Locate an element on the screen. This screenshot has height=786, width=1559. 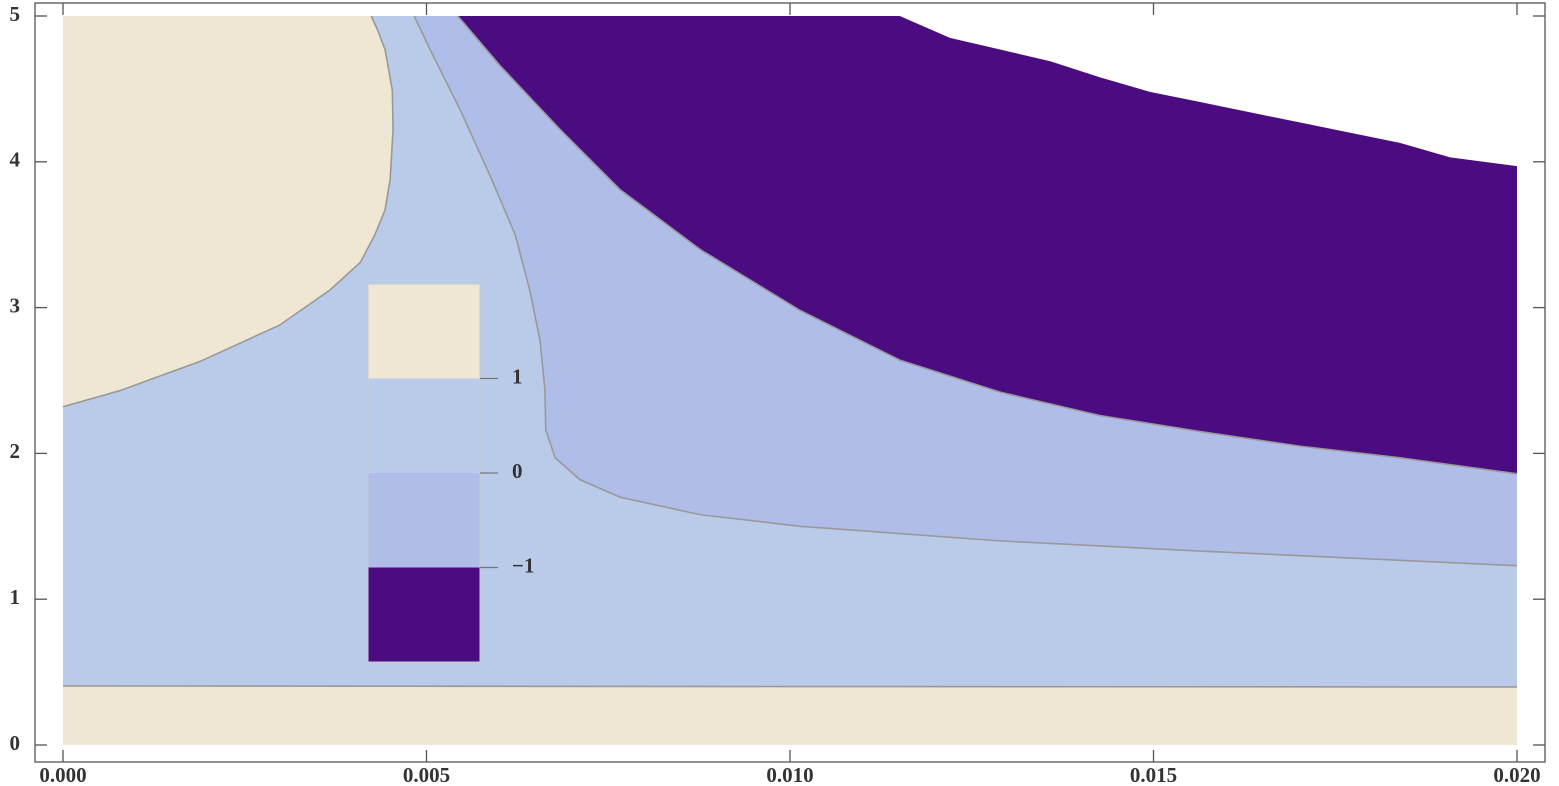
x-tick-label: 0.005 is located at coordinates (426, 774).